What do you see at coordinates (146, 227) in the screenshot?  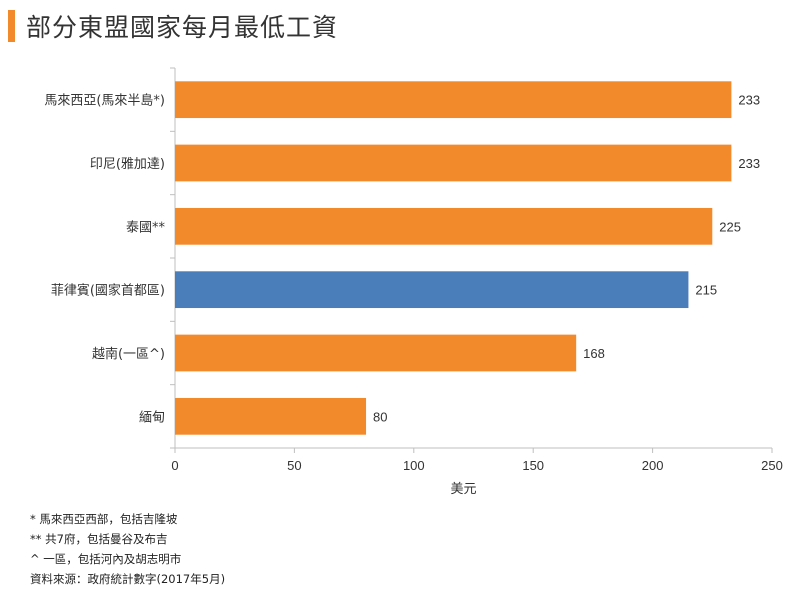 I see `category-label: 泰國**` at bounding box center [146, 227].